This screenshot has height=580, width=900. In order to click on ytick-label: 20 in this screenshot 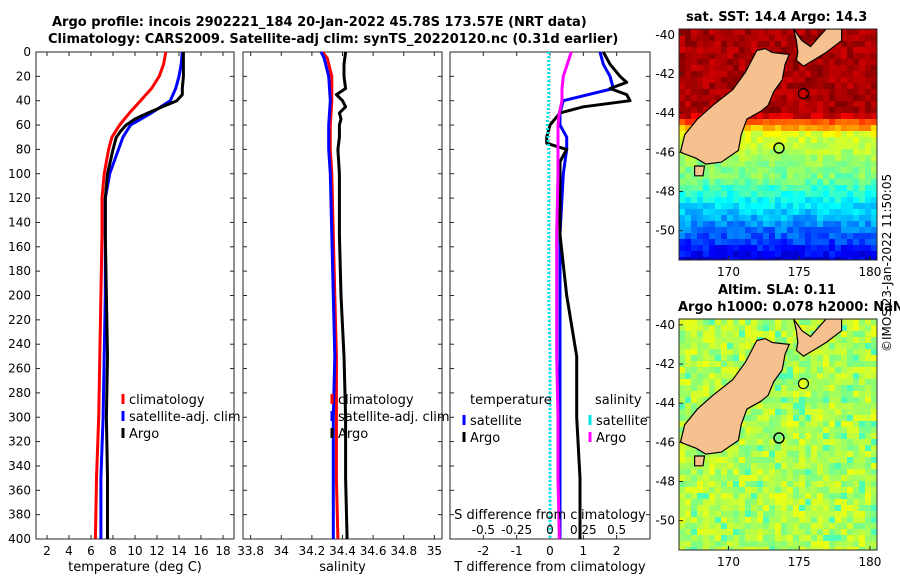, I will do `click(23, 76)`.